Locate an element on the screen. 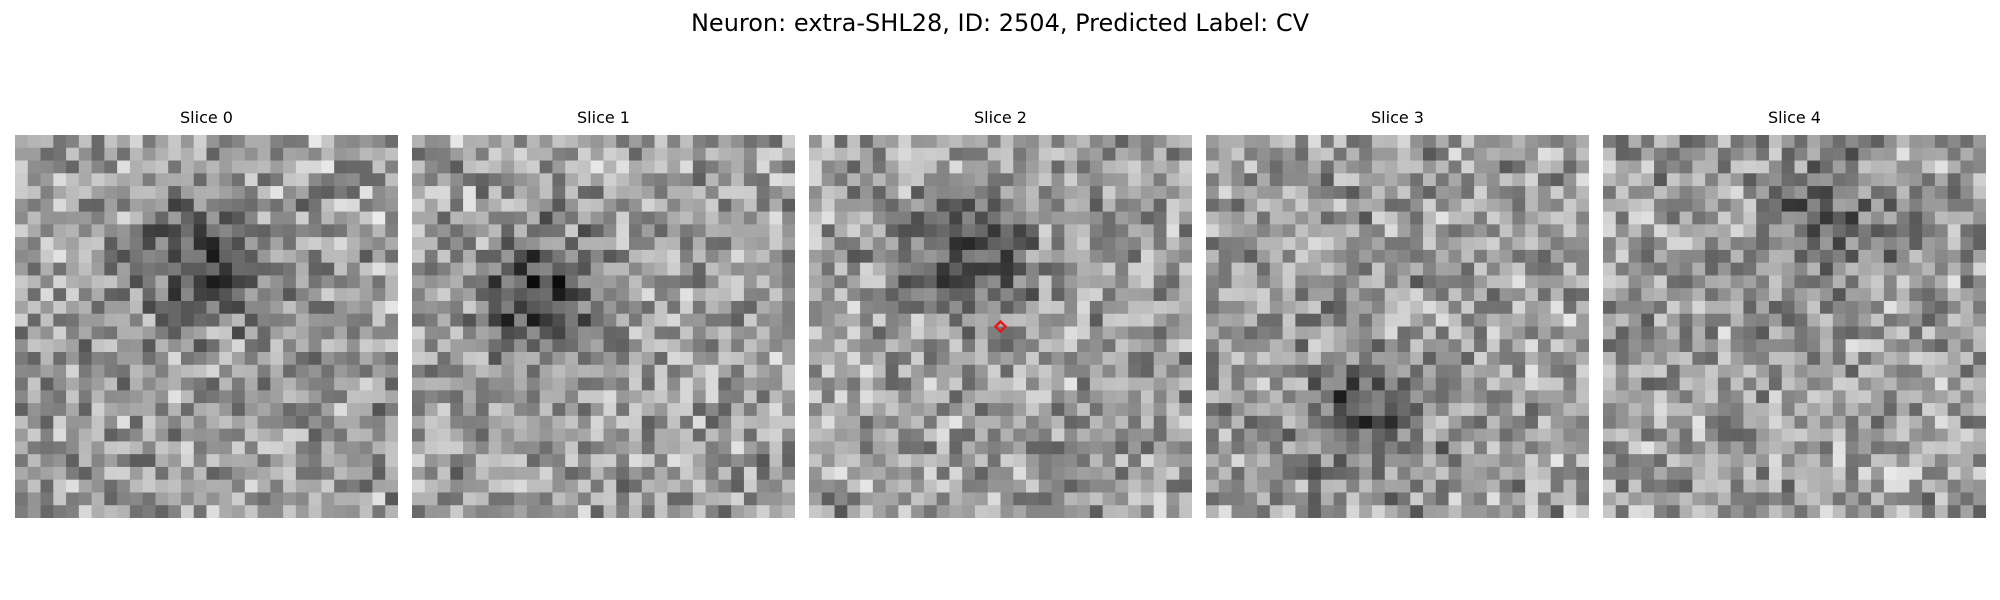 The height and width of the screenshot is (600, 2000). center-marker is located at coordinates (1000, 326).